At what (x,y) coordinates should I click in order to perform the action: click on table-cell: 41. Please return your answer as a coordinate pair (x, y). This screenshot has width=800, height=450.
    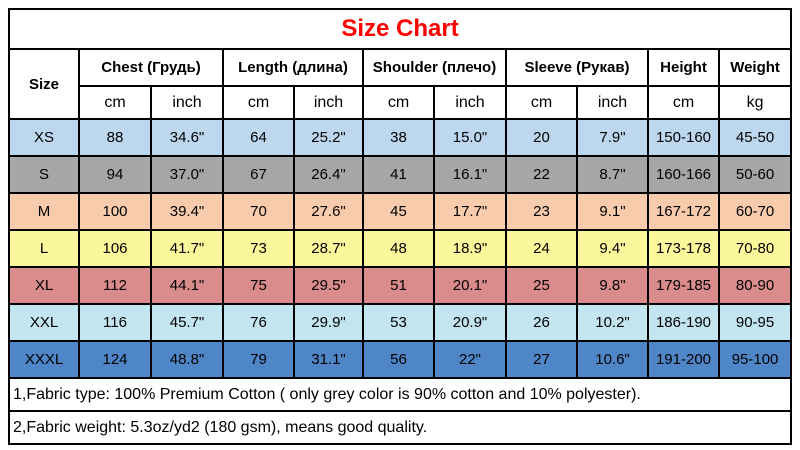
    Looking at the image, I should click on (398, 174).